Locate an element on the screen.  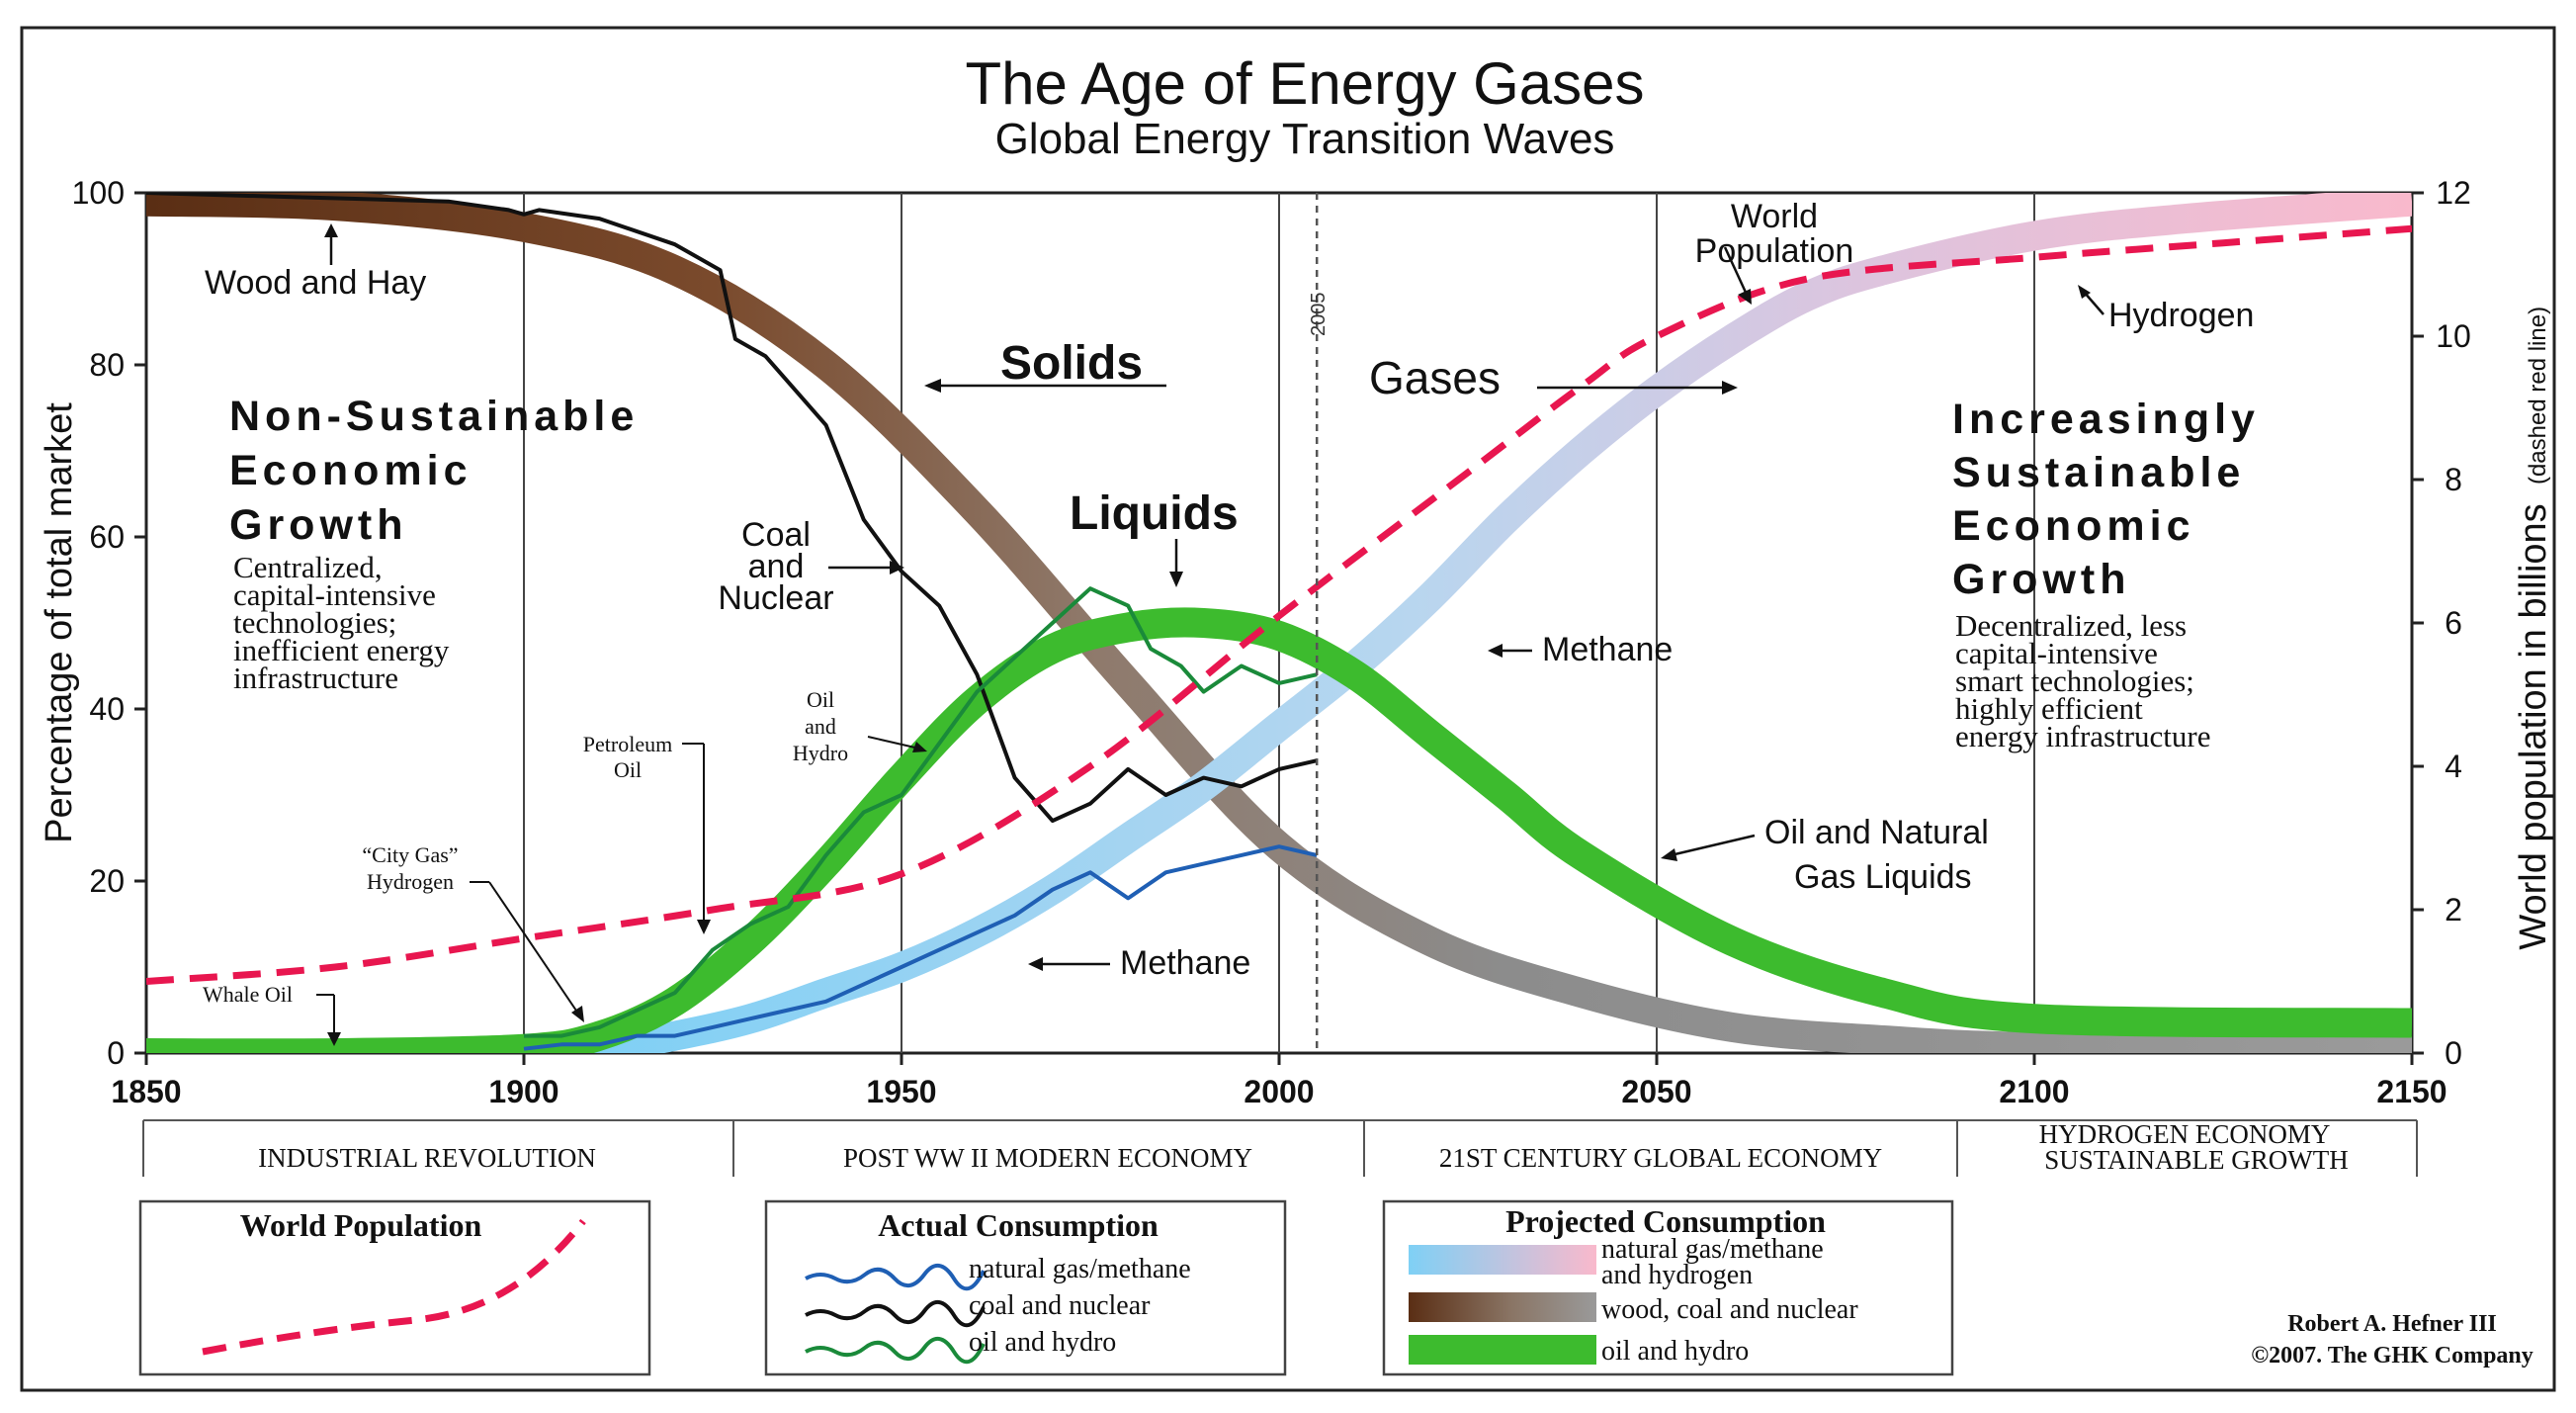
era-21st-century: 21ST CENTURY GLOBAL ECONOMY is located at coordinates (1660, 1158).